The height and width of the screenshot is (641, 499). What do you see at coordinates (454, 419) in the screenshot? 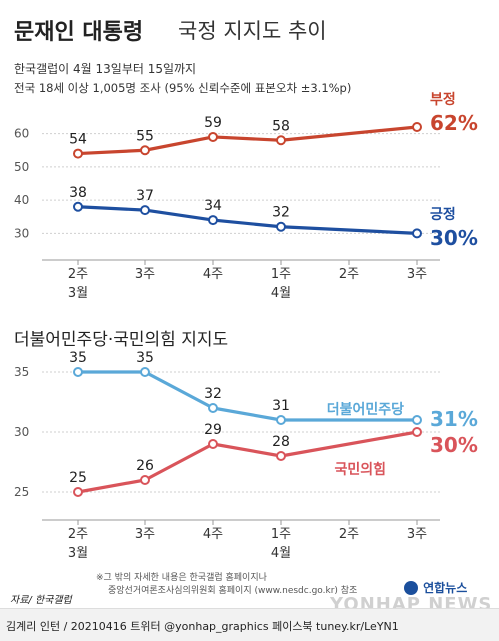
I see `series-end-value: 31%` at bounding box center [454, 419].